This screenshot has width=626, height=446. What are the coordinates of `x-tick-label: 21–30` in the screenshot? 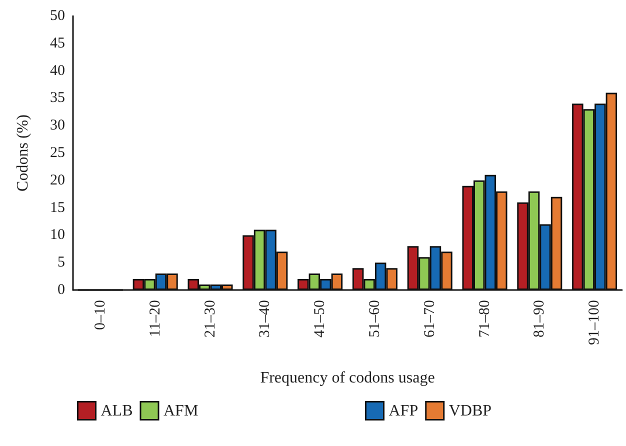 It's located at (210, 319).